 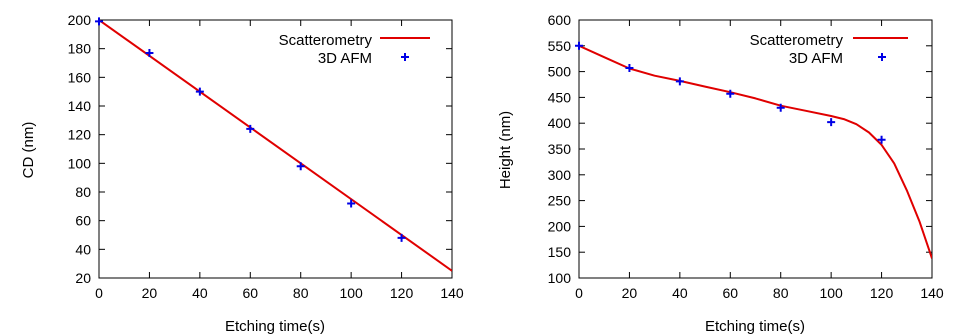 What do you see at coordinates (80, 163) in the screenshot?
I see `cd-y-tick-label: 100` at bounding box center [80, 163].